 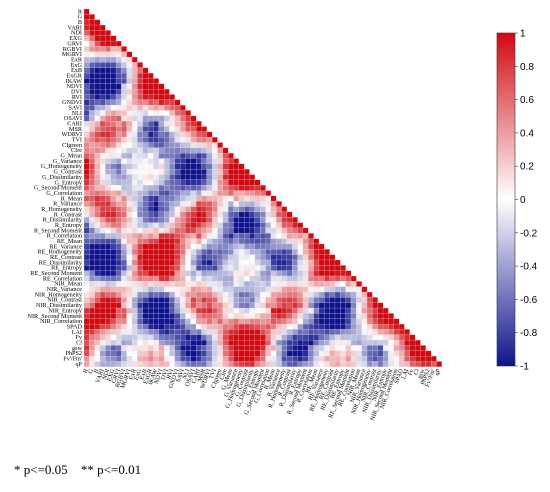 I want to click on colorbar-tick-label: 0, so click(x=523, y=200).